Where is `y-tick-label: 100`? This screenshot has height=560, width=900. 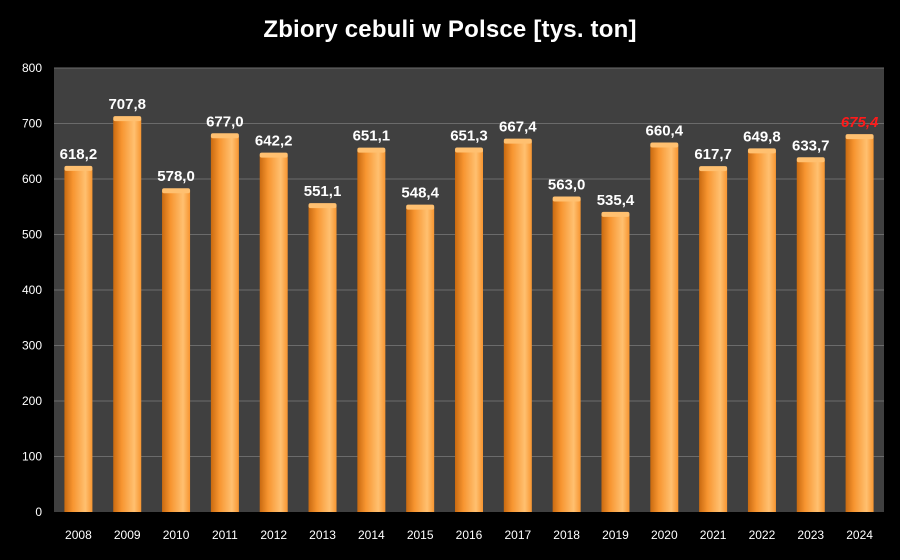
y-tick-label: 100 is located at coordinates (32, 457).